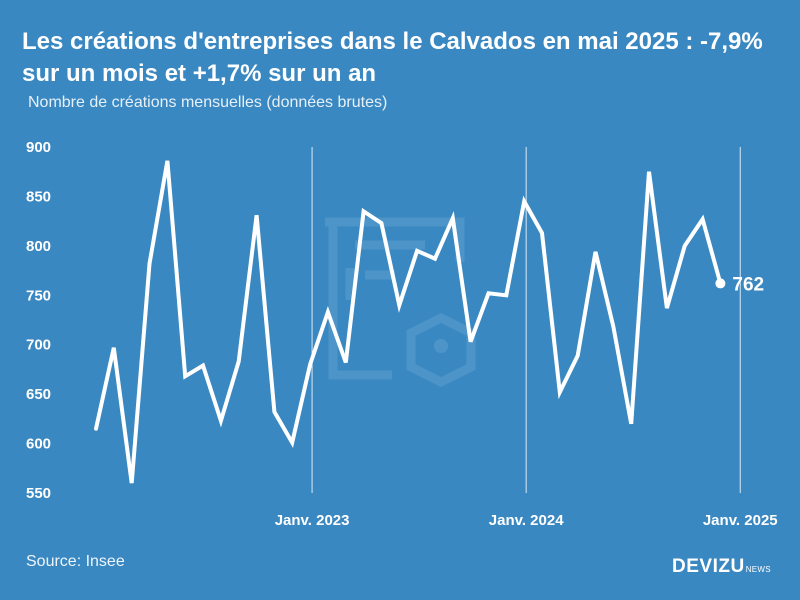  I want to click on y-tick-label: 700, so click(38, 345).